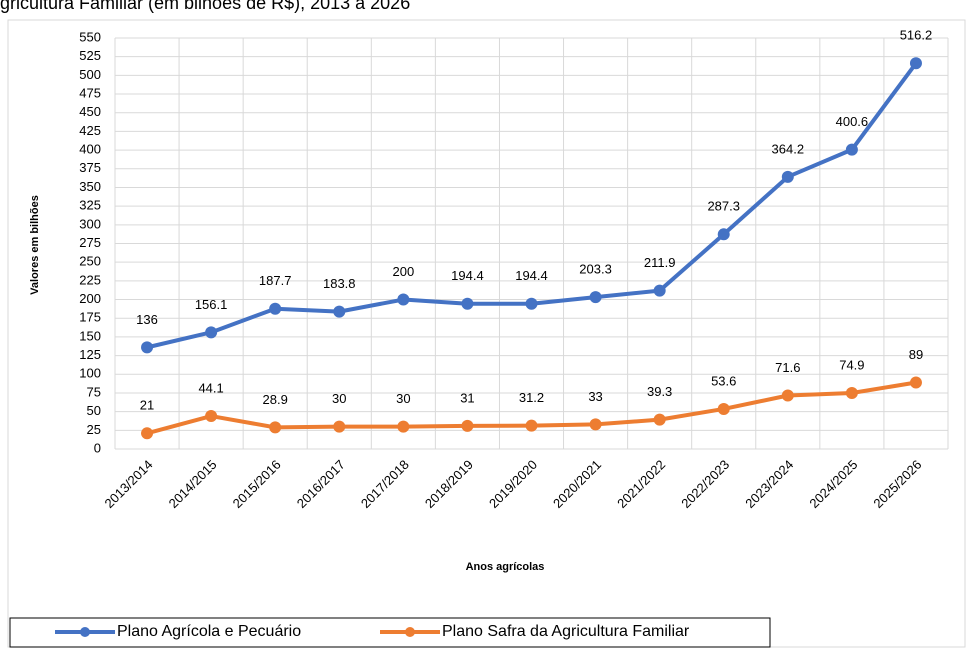 Image resolution: width=967 pixels, height=648 pixels. I want to click on y-tick-label: 500, so click(90, 74).